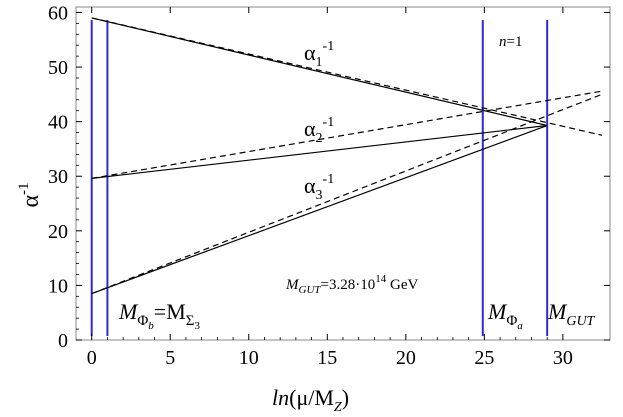 The width and height of the screenshot is (623, 417). Describe the element at coordinates (484, 358) in the screenshot. I see `x-tick-label-25: 25` at that location.